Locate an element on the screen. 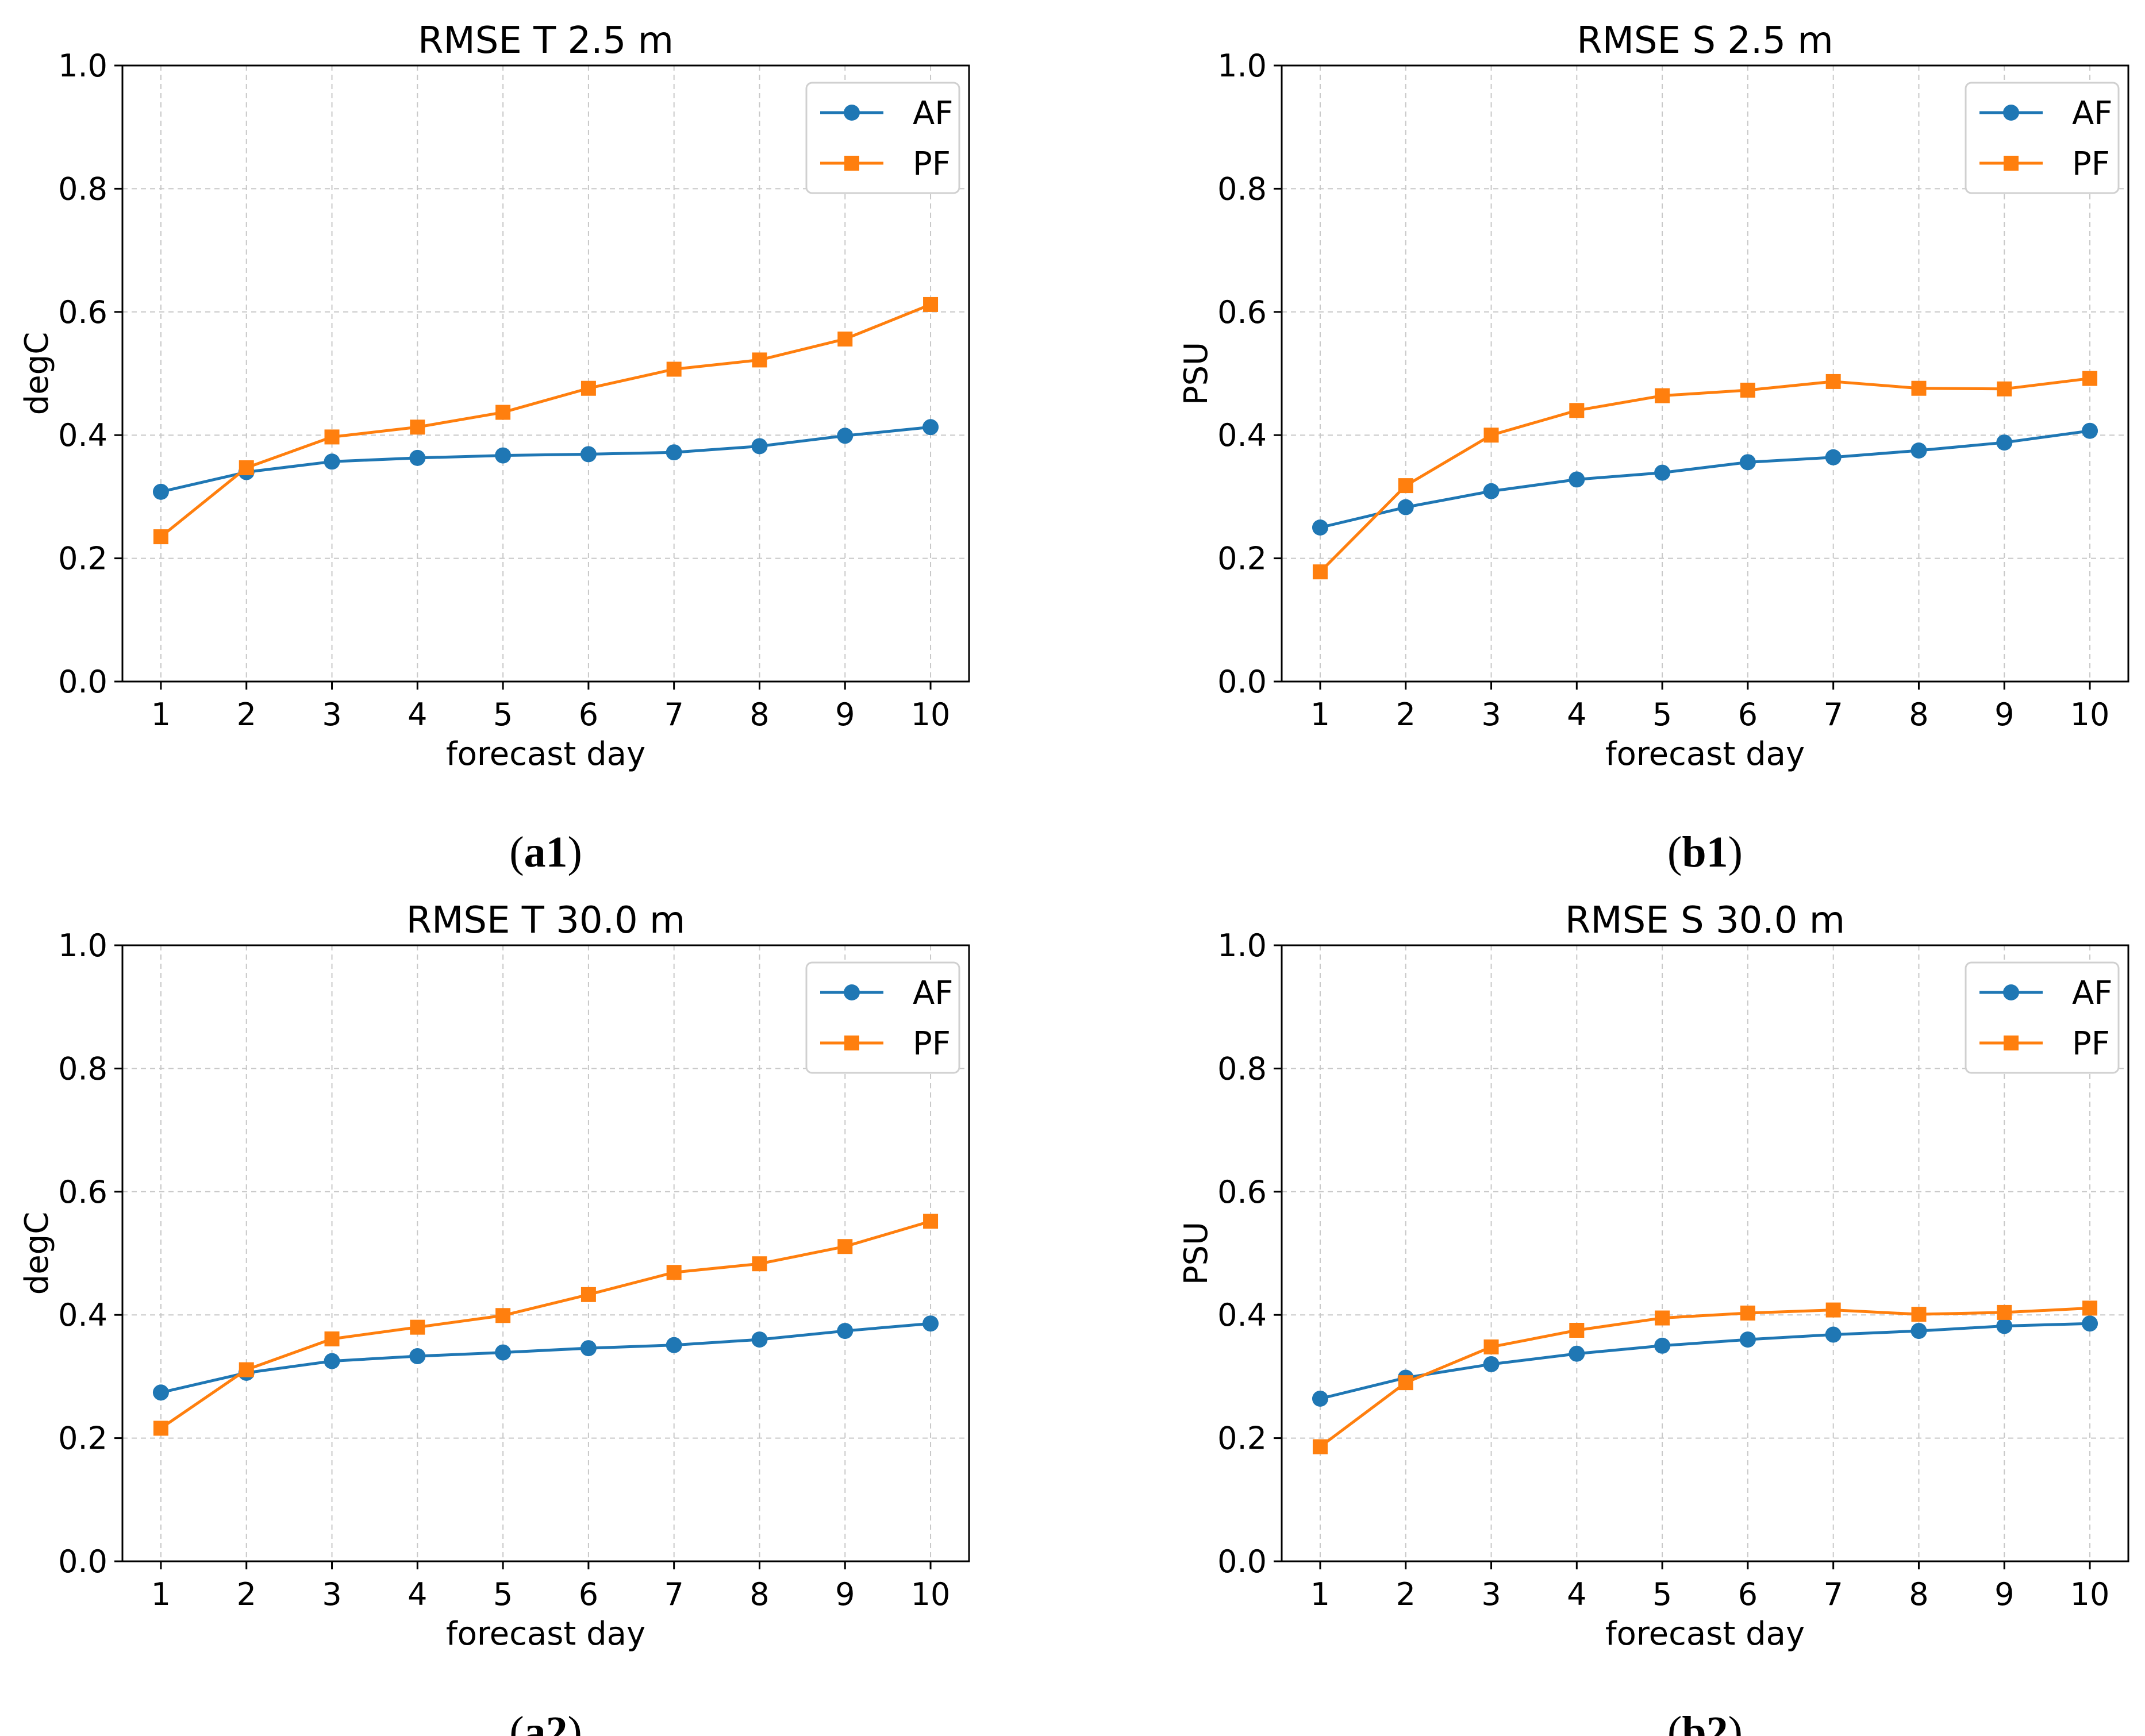 The width and height of the screenshot is (2145, 1736). y-tick-label: 0.2 is located at coordinates (82, 1439).